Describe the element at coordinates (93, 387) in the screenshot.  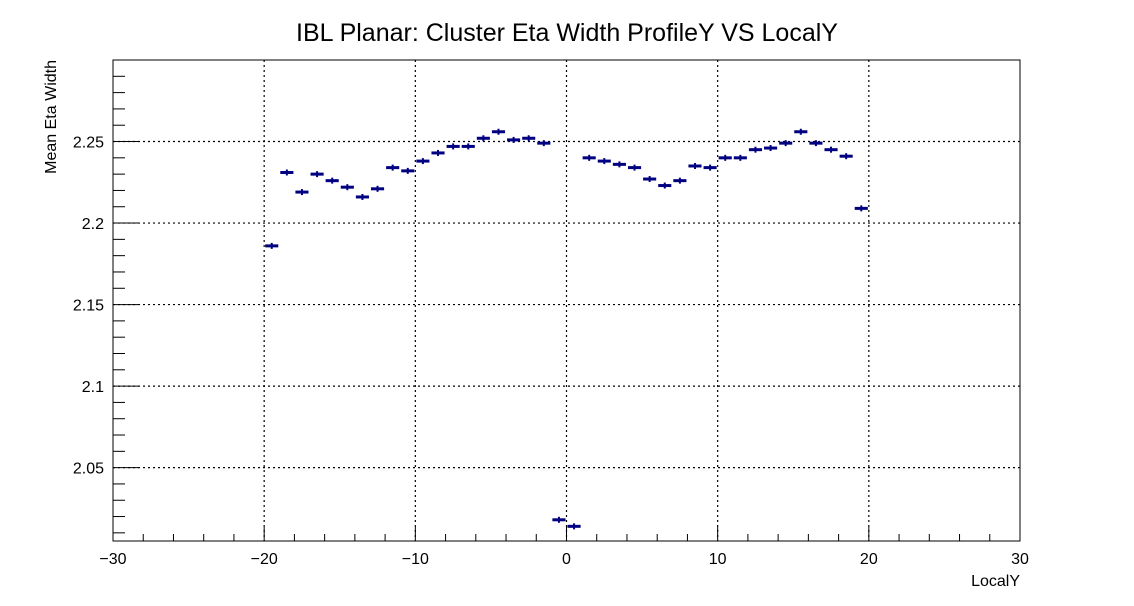
I see `y-tick-label: 2.1` at that location.